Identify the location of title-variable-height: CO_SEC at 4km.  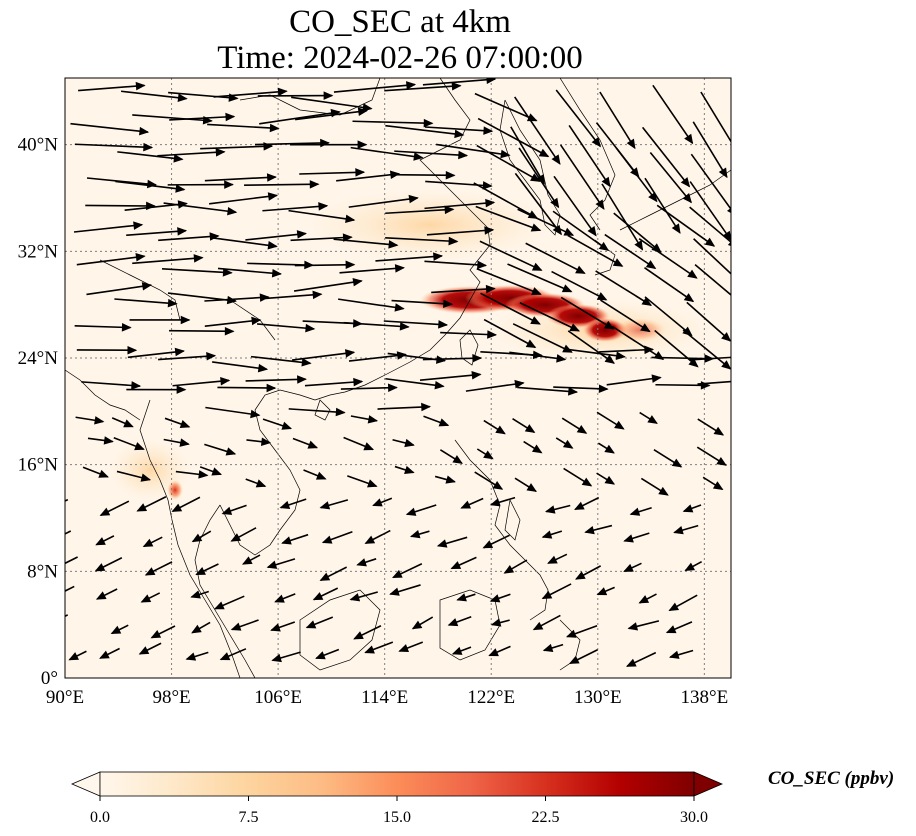
(400, 22).